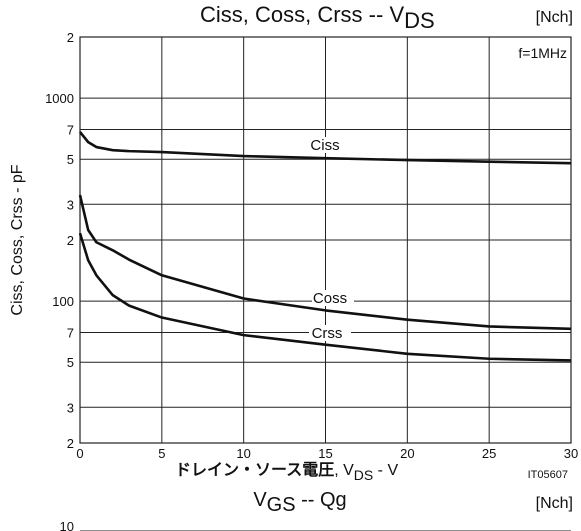 This screenshot has height=531, width=581. I want to click on condition-bg, so click(535, 53).